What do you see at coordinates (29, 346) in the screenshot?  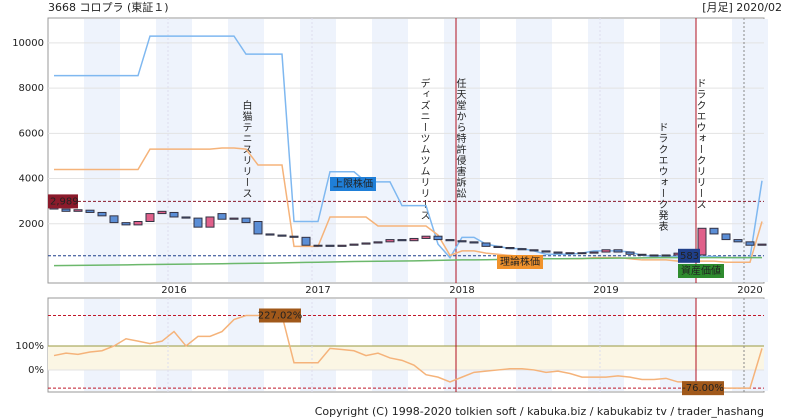 I see `y-tick-label: 100%` at bounding box center [29, 346].